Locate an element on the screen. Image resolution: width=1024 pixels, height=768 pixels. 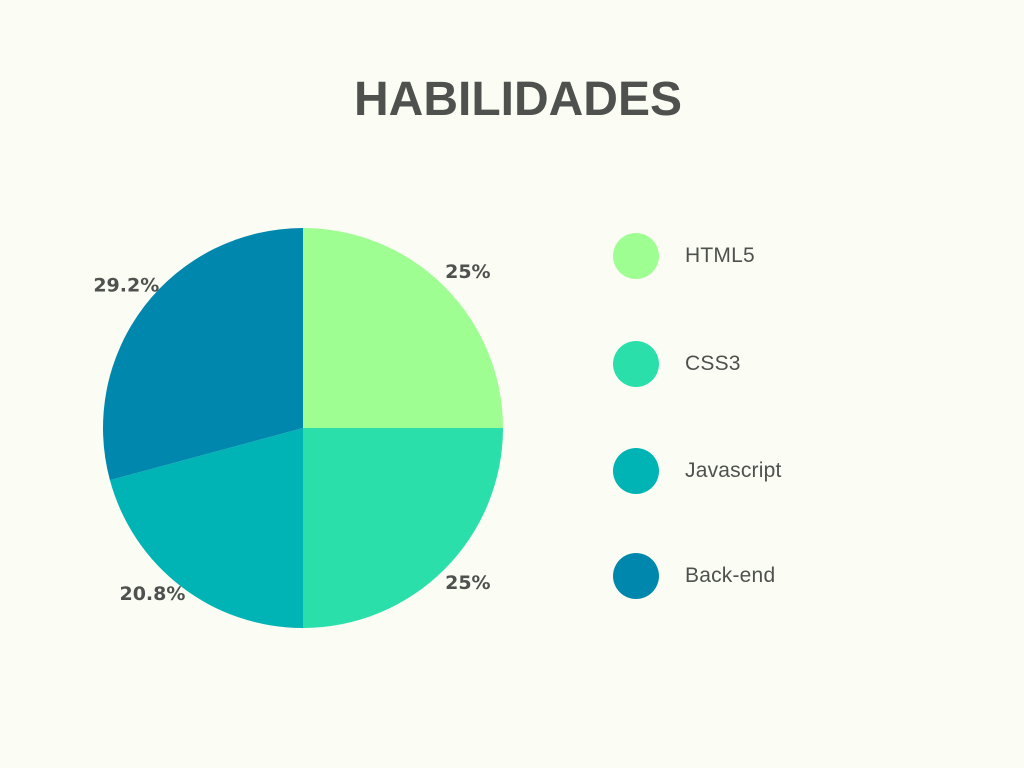
slice-label-back-end: 29.2% is located at coordinates (126, 286).